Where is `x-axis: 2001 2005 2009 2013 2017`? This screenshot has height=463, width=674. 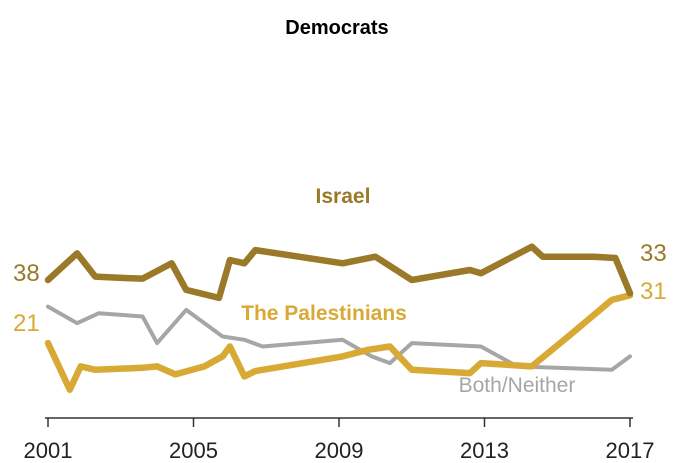 x-axis: 2001 2005 2009 2013 2017 is located at coordinates (339, 440).